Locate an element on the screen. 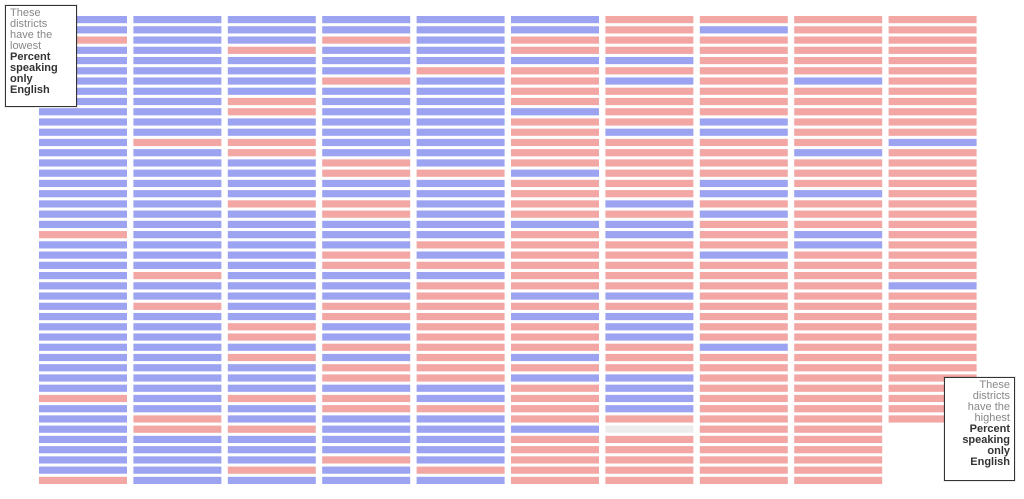 This screenshot has width=1024, height=499. annotation-text: have the is located at coordinates (988, 407).